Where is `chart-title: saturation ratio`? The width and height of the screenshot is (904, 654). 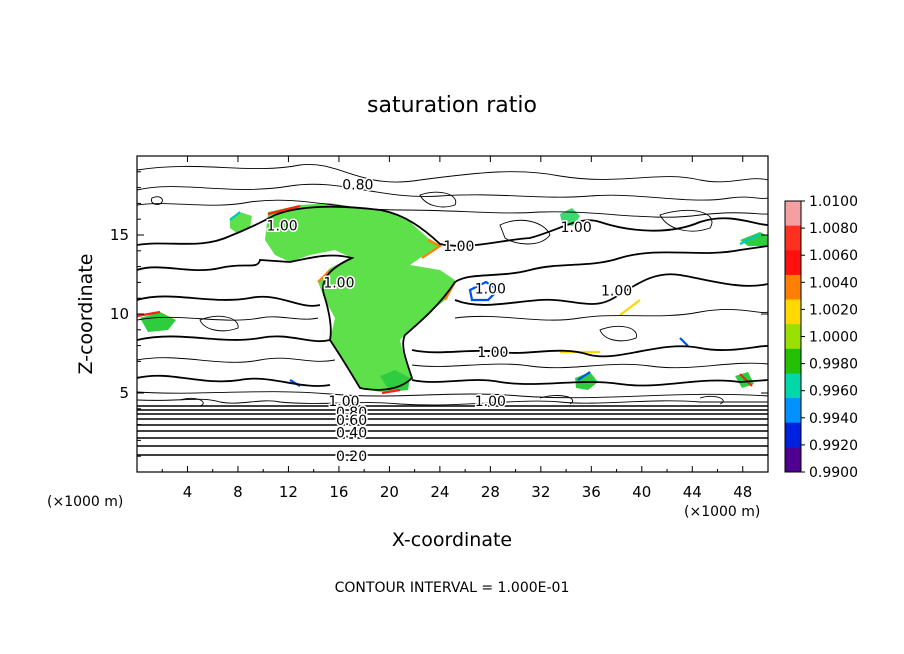
chart-title: saturation ratio is located at coordinates (452, 105).